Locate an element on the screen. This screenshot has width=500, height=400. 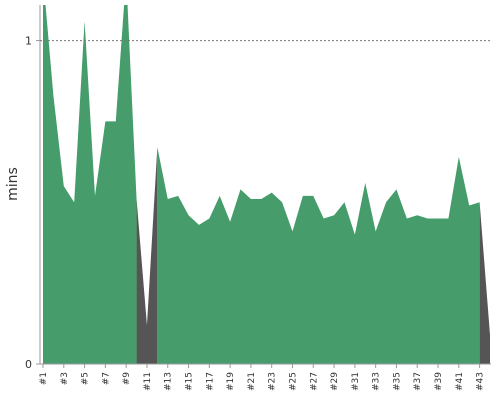
x-tick-label: #27 is located at coordinates (314, 381).